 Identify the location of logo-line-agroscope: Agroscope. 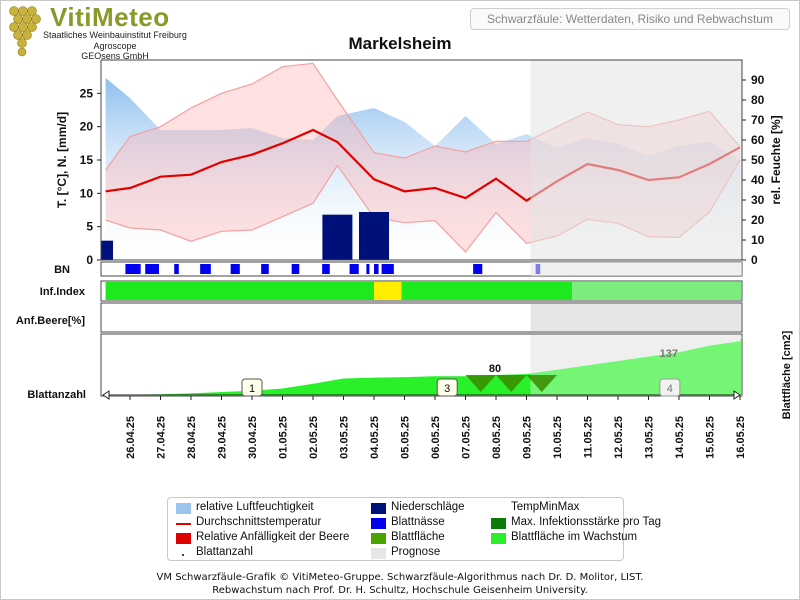
(115, 46).